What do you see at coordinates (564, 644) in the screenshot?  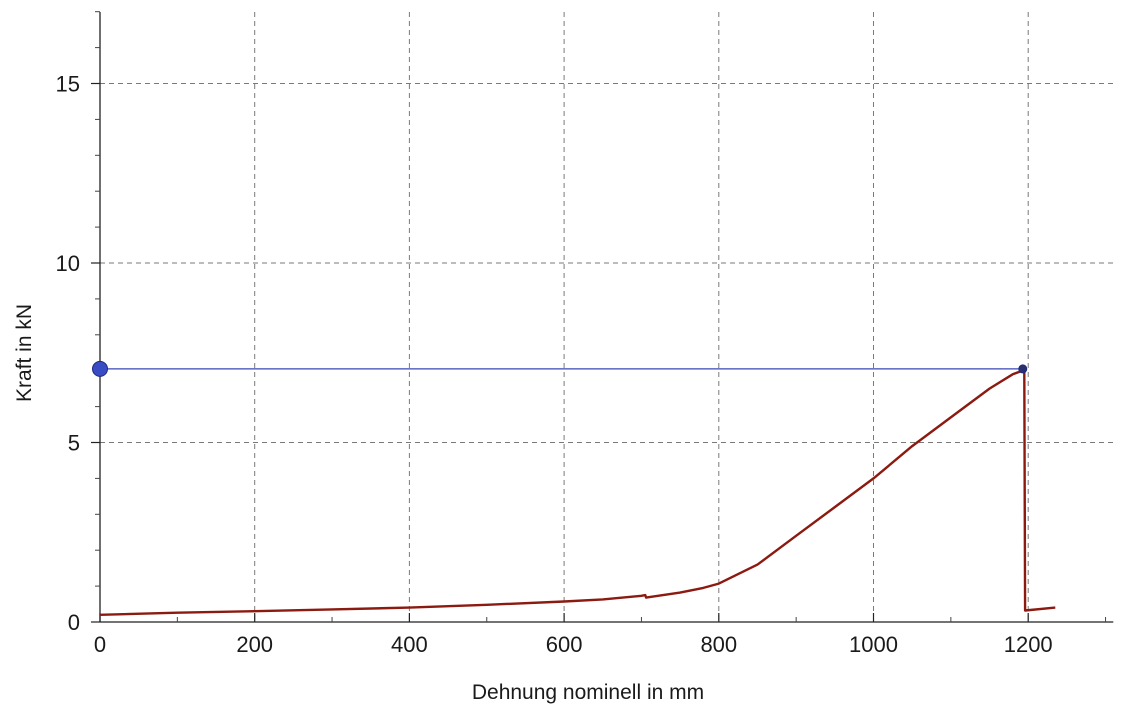 I see `x-tick-label: 600` at bounding box center [564, 644].